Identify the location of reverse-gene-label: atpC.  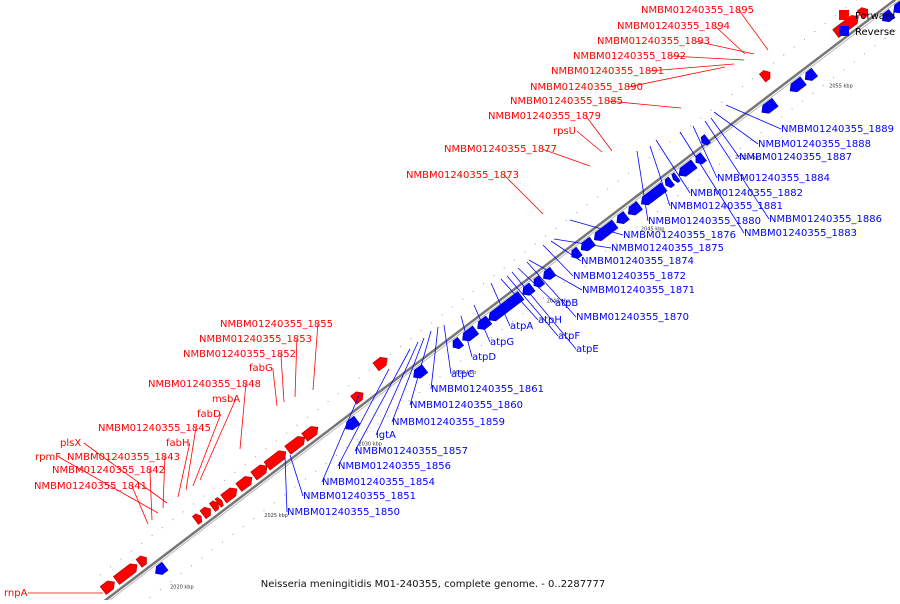
(462, 374).